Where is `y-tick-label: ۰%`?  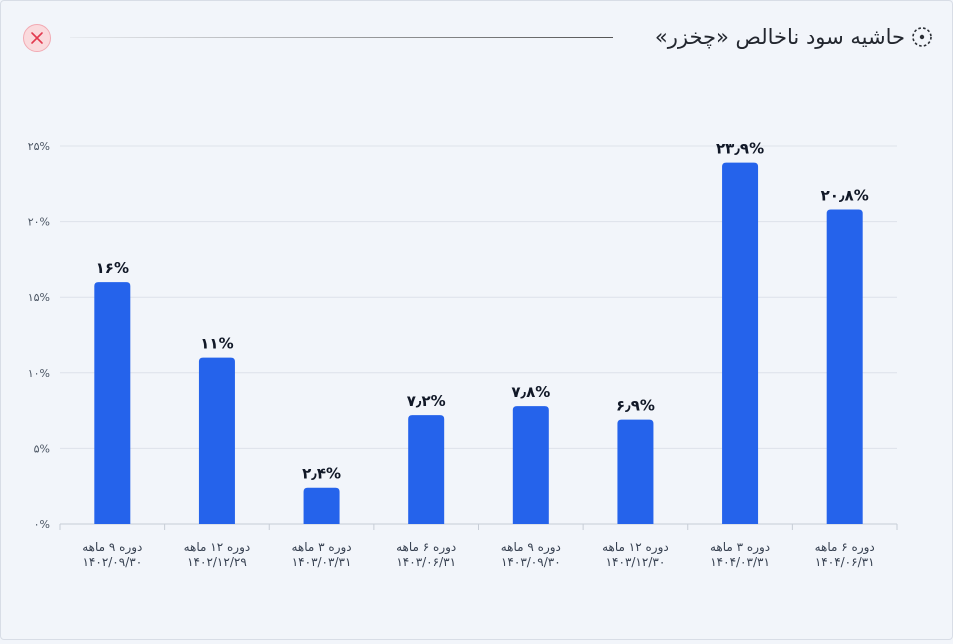 y-tick-label: ۰% is located at coordinates (42, 524).